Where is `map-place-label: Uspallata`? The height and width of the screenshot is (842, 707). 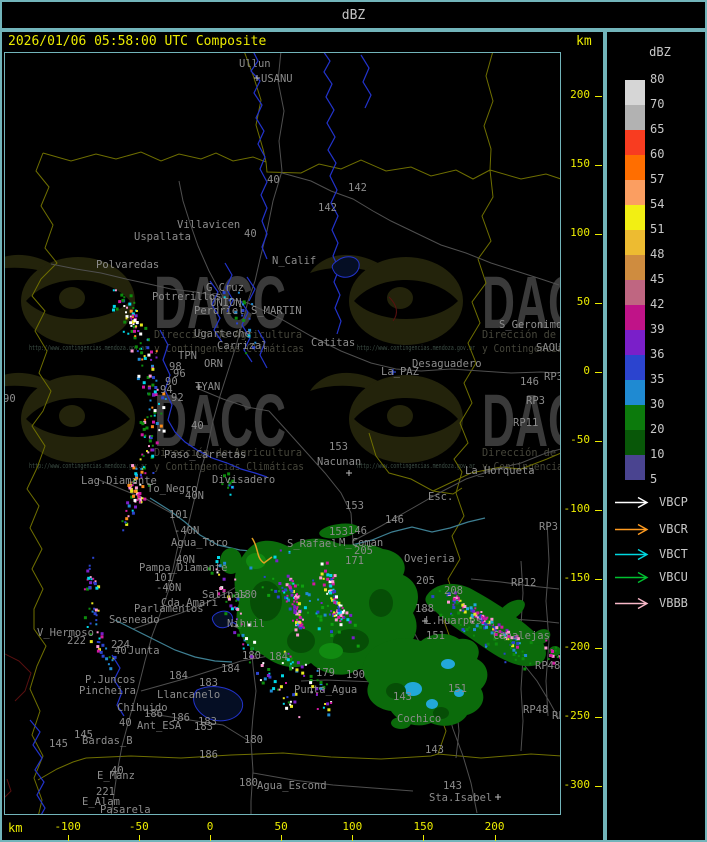
map-place-label: Uspallata is located at coordinates (162, 237).